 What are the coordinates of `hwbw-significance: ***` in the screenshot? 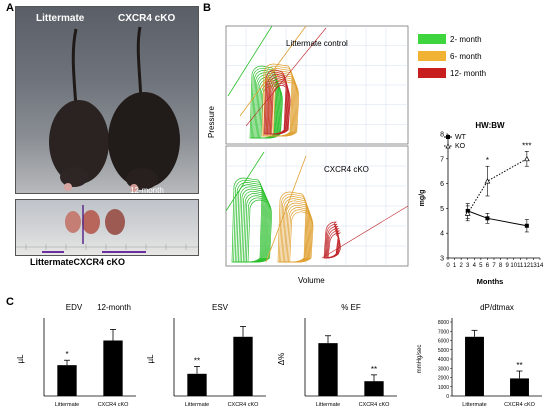 It's located at (526, 145).